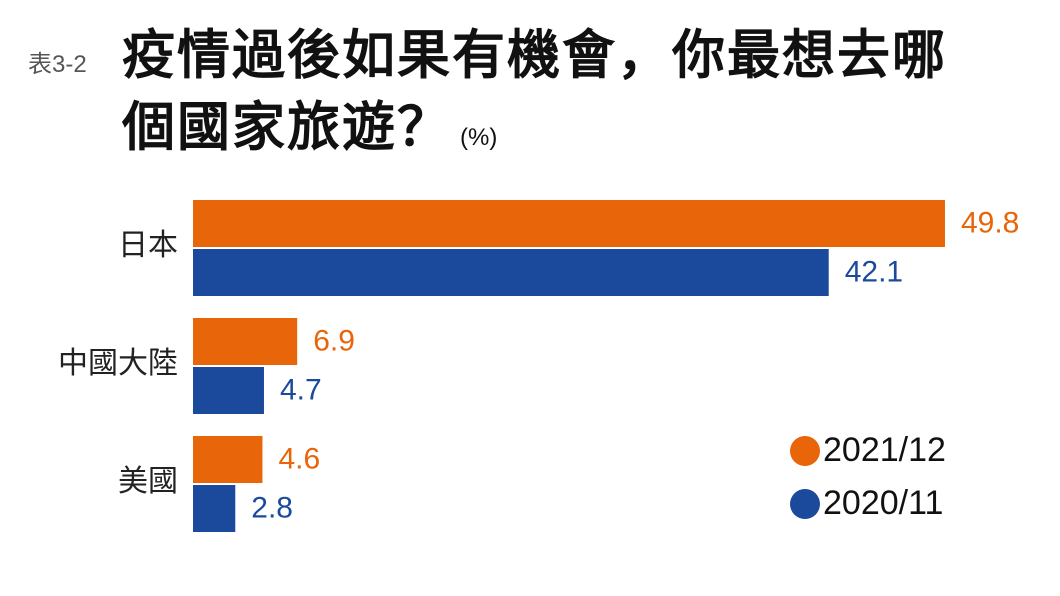 The width and height of the screenshot is (1060, 596). What do you see at coordinates (884, 450) in the screenshot?
I see `legend-label: 2021/12` at bounding box center [884, 450].